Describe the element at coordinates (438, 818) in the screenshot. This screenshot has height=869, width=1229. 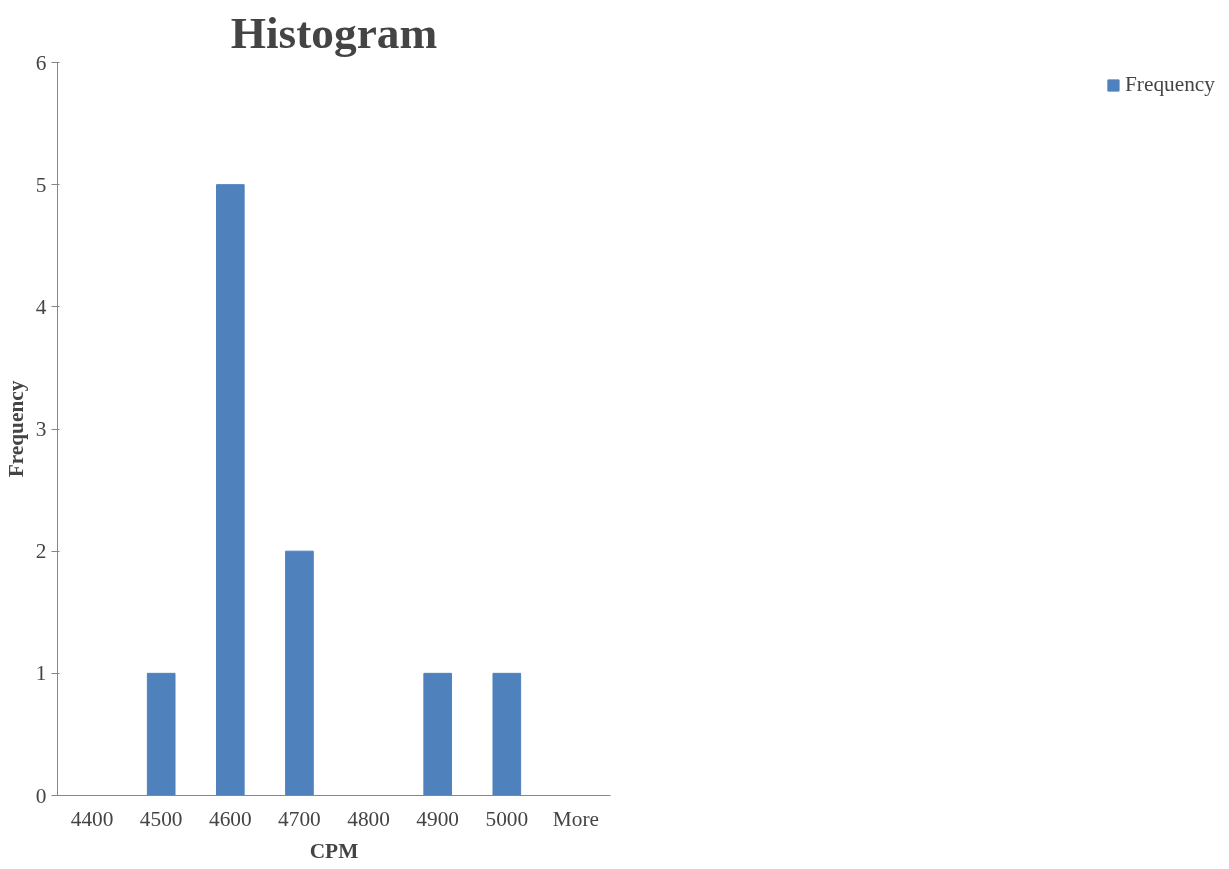
I see `x-tick-label: 4900` at that location.